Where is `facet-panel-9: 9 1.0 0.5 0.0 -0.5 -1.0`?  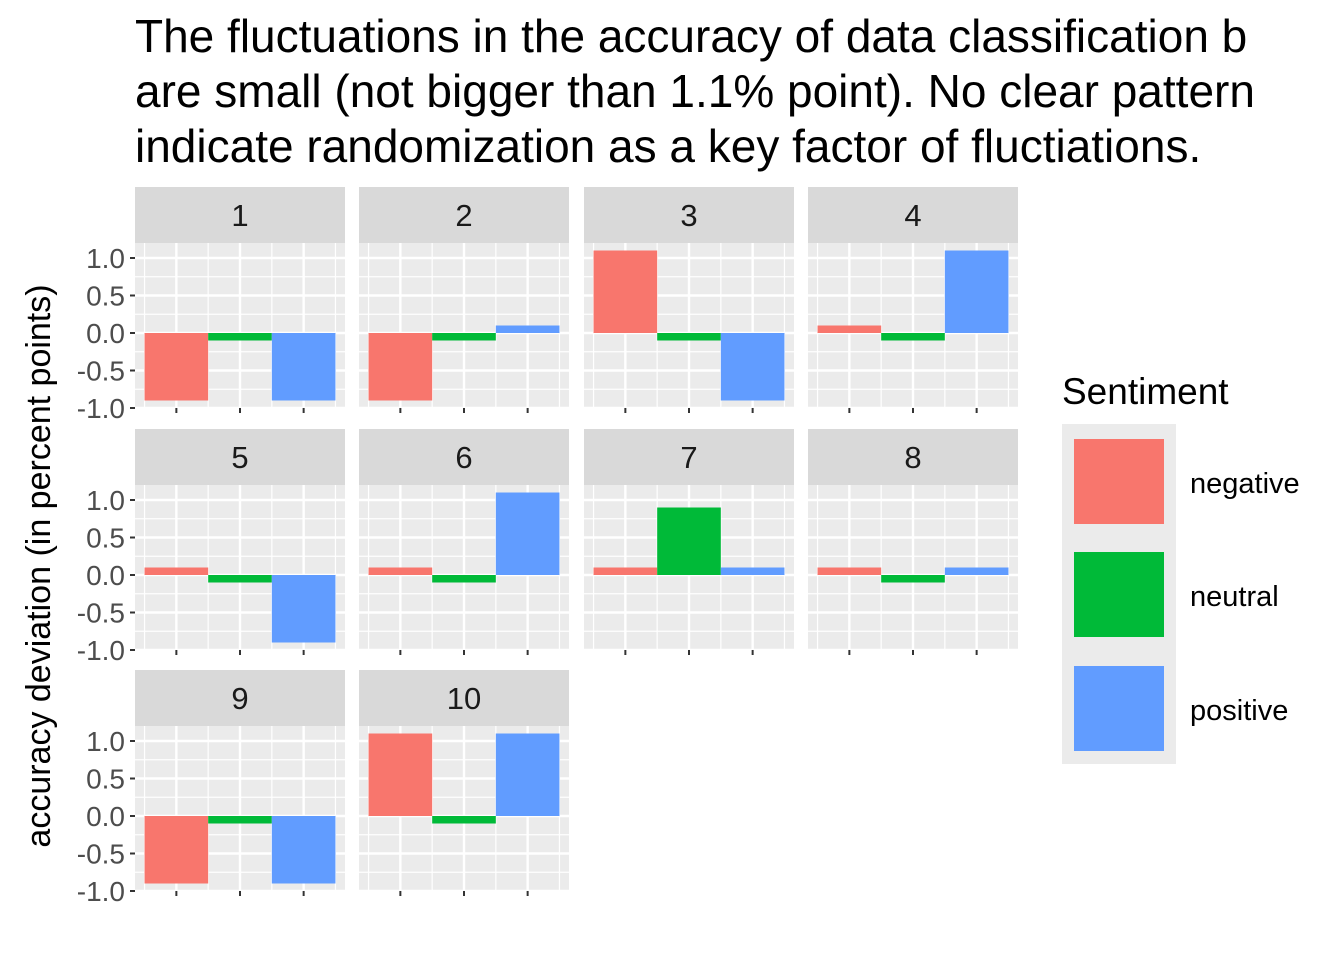
facet-panel-9: 9 1.0 0.5 0.0 -0.5 -1.0 is located at coordinates (211, 788).